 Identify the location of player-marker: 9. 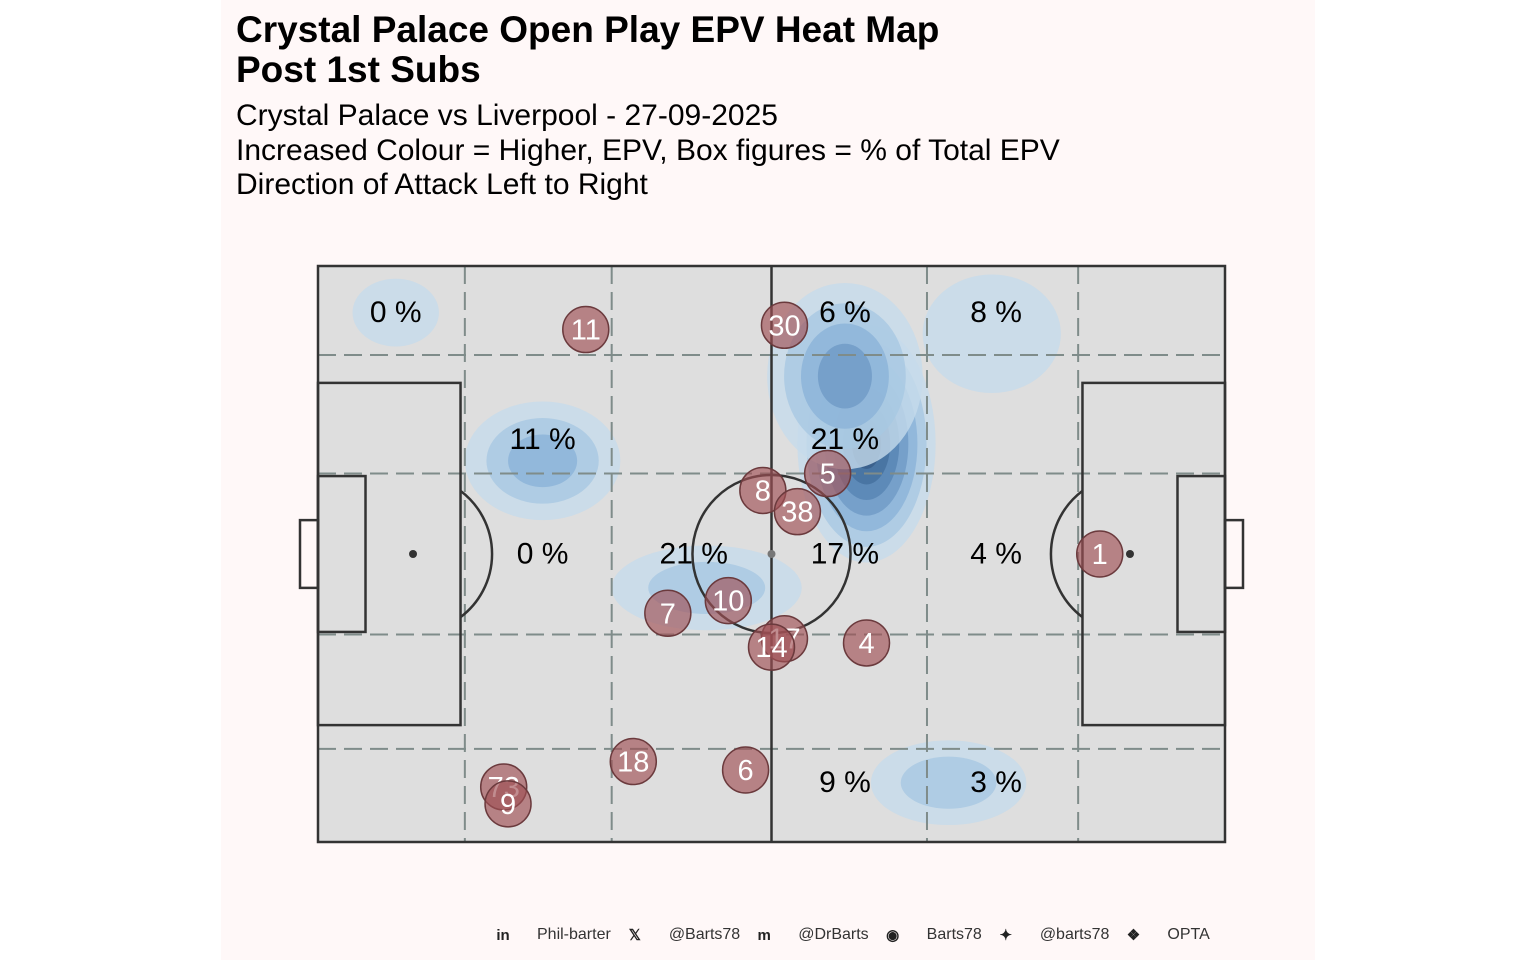
(508, 804).